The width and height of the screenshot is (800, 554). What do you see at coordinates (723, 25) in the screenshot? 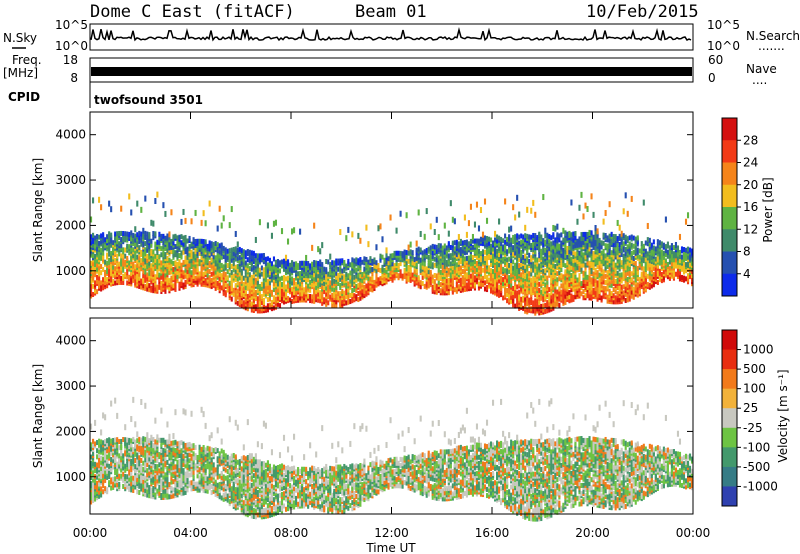
I see `nsearch-tick-top: 10^5` at bounding box center [723, 25].